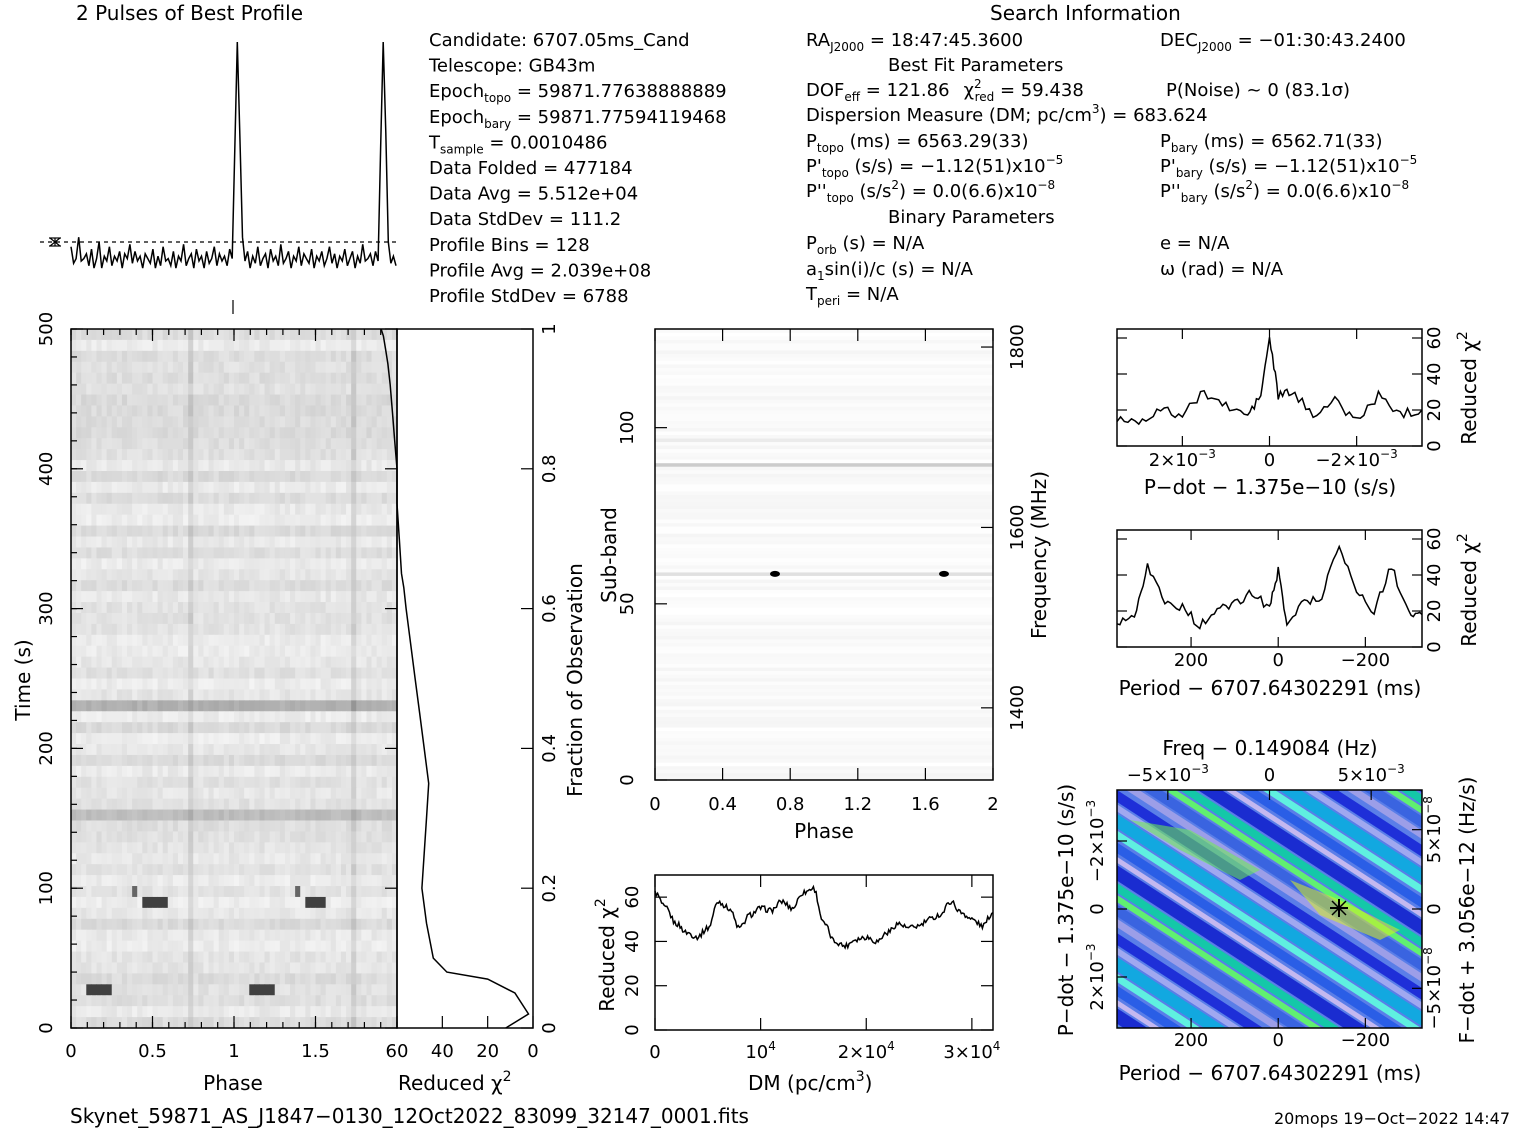 The image size is (1517, 1133). What do you see at coordinates (46, 748) in the screenshot?
I see `time-phase-ytick: 200` at bounding box center [46, 748].